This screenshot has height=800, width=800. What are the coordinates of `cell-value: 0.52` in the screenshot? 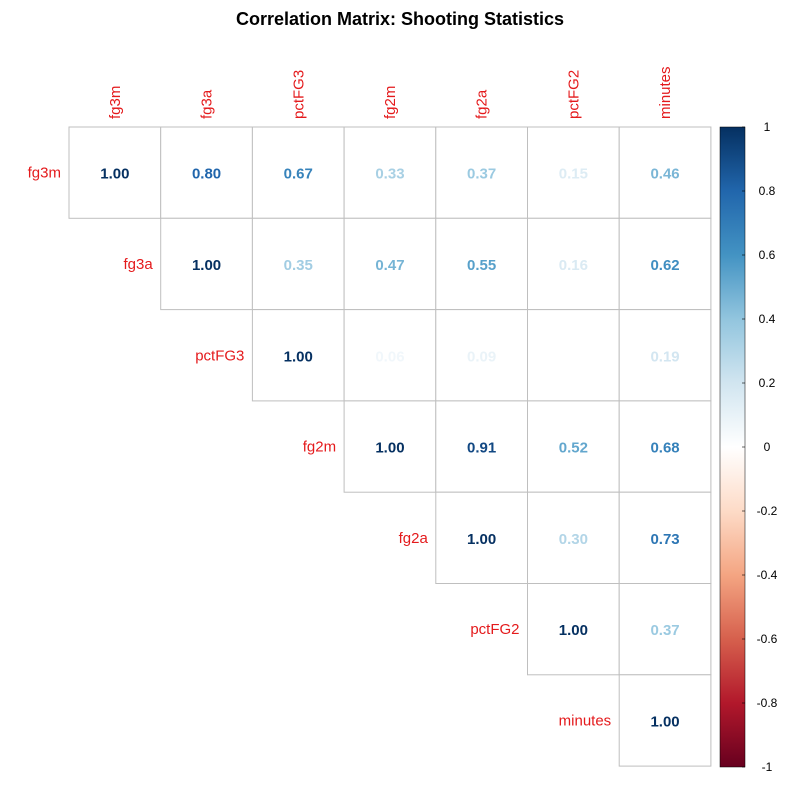 It's located at (573, 448).